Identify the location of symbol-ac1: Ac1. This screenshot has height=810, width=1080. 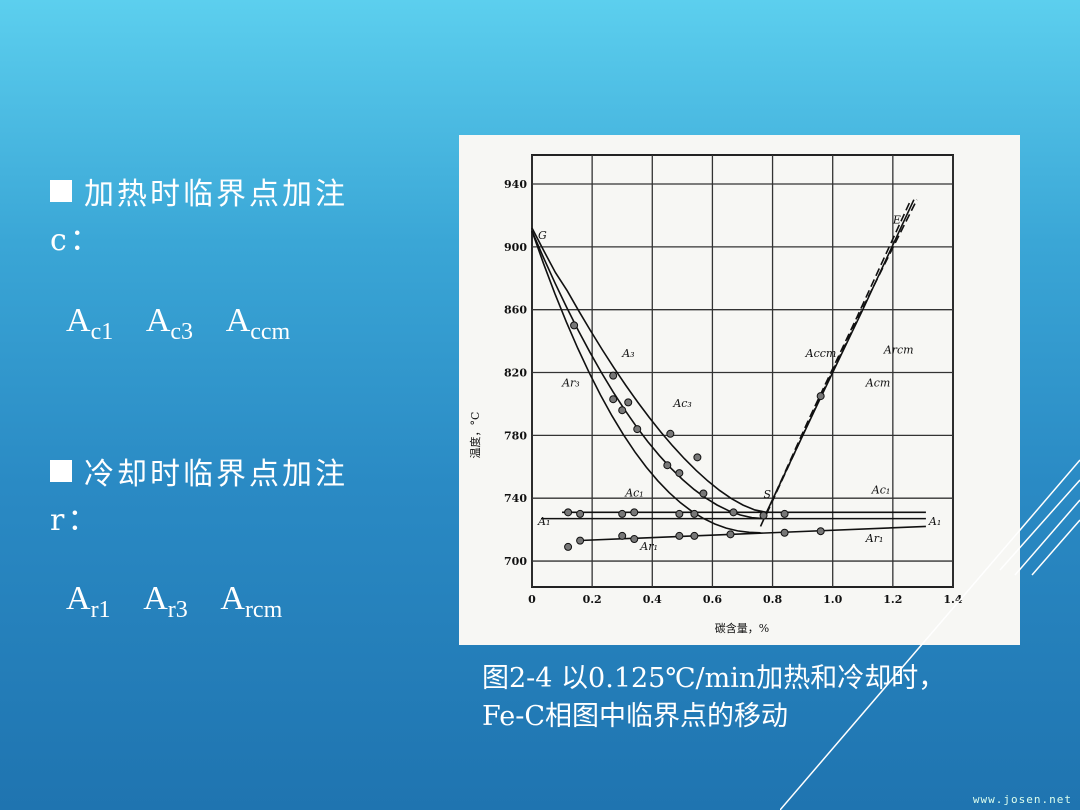
(89, 323).